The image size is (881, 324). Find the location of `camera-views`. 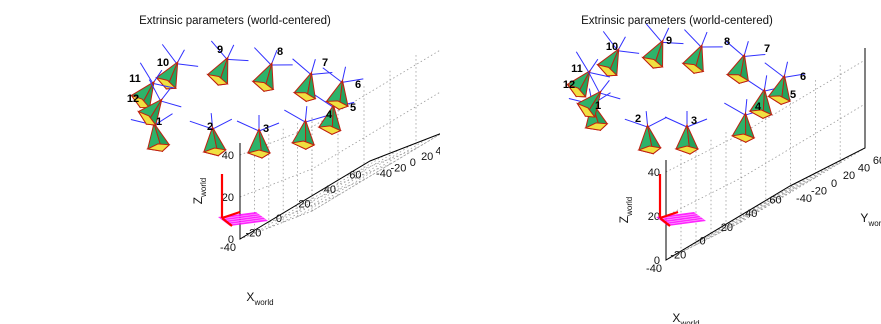

camera-views is located at coordinates (247, 99).